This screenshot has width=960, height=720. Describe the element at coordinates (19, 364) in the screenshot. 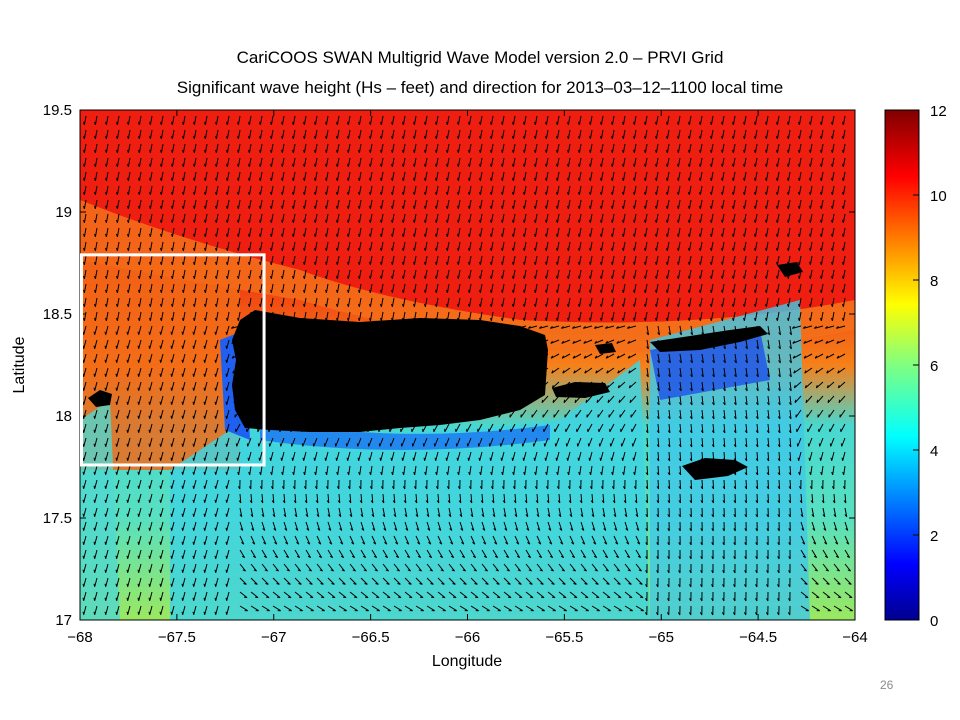

I see `y-axis-label: Latitude` at that location.